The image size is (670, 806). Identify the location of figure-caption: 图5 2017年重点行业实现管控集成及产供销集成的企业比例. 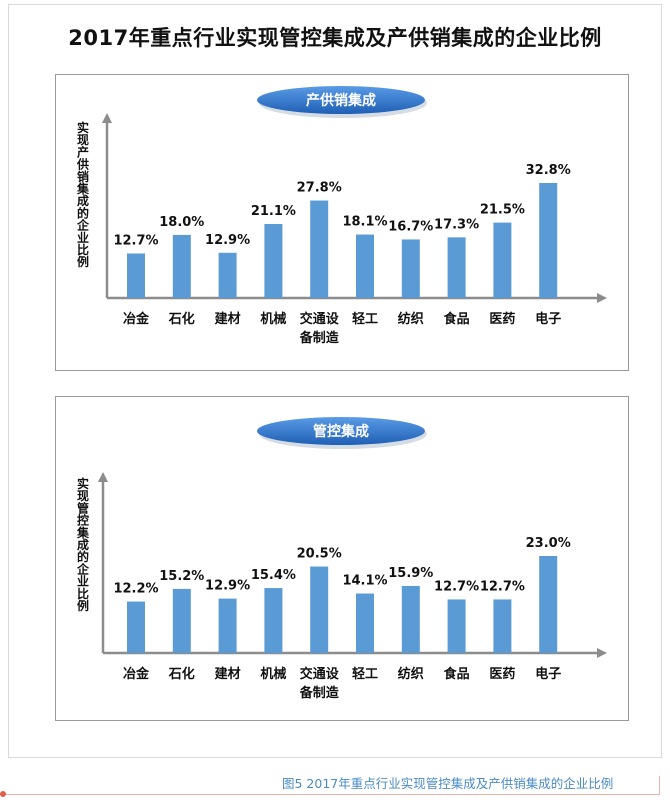
(448, 783).